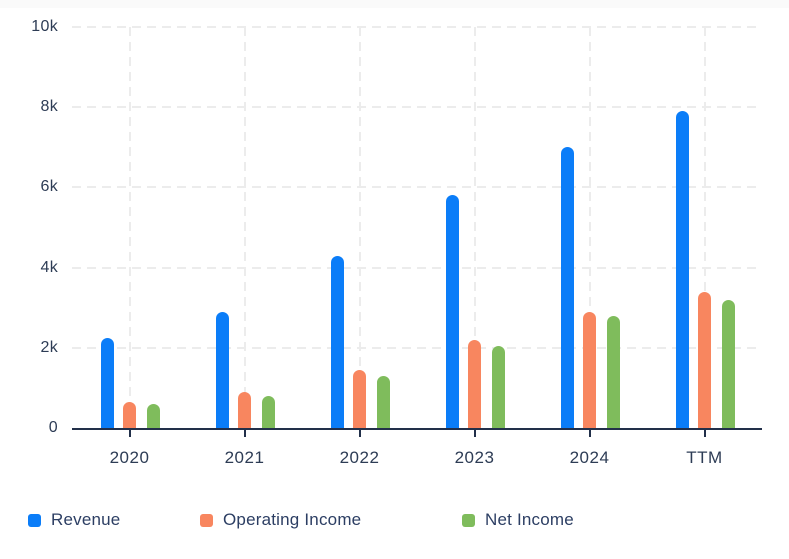 The height and width of the screenshot is (559, 789). I want to click on legend-label: Net Income, so click(529, 519).